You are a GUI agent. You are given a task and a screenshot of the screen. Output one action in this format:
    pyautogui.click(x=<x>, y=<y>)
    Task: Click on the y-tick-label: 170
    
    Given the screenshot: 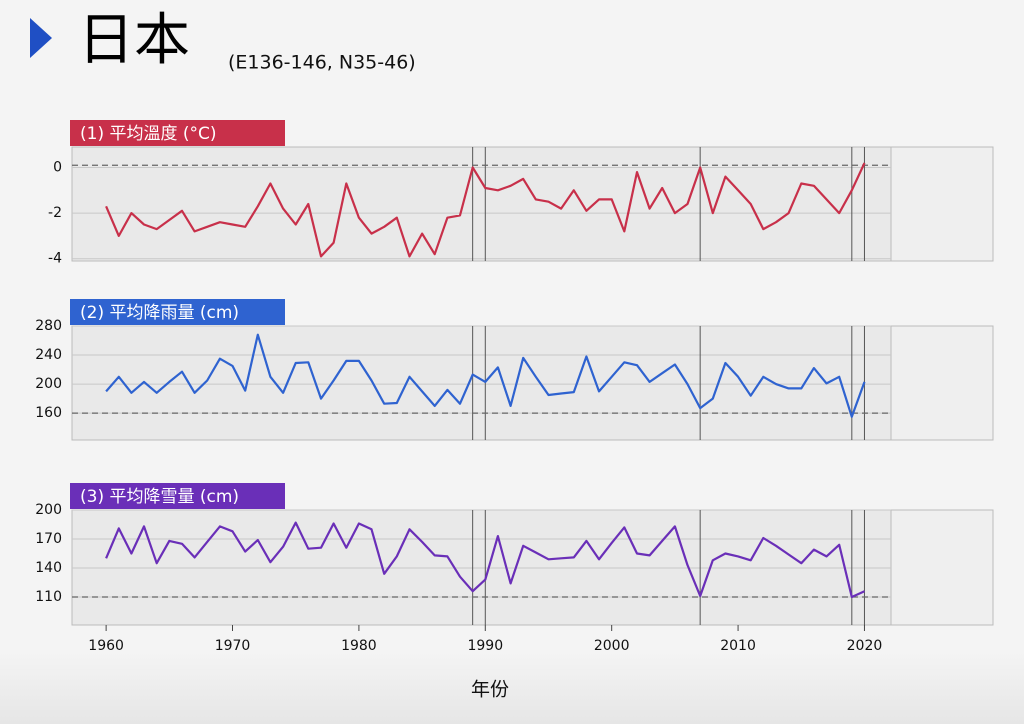 What is the action you would take?
    pyautogui.click(x=48, y=539)
    